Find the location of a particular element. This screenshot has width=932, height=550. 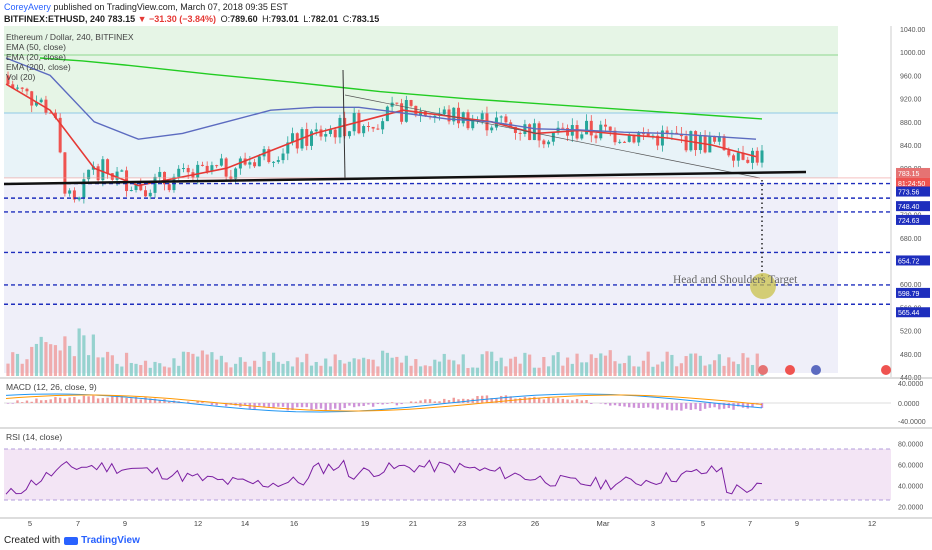

tradingview-logo: TradingView is located at coordinates (102, 540).